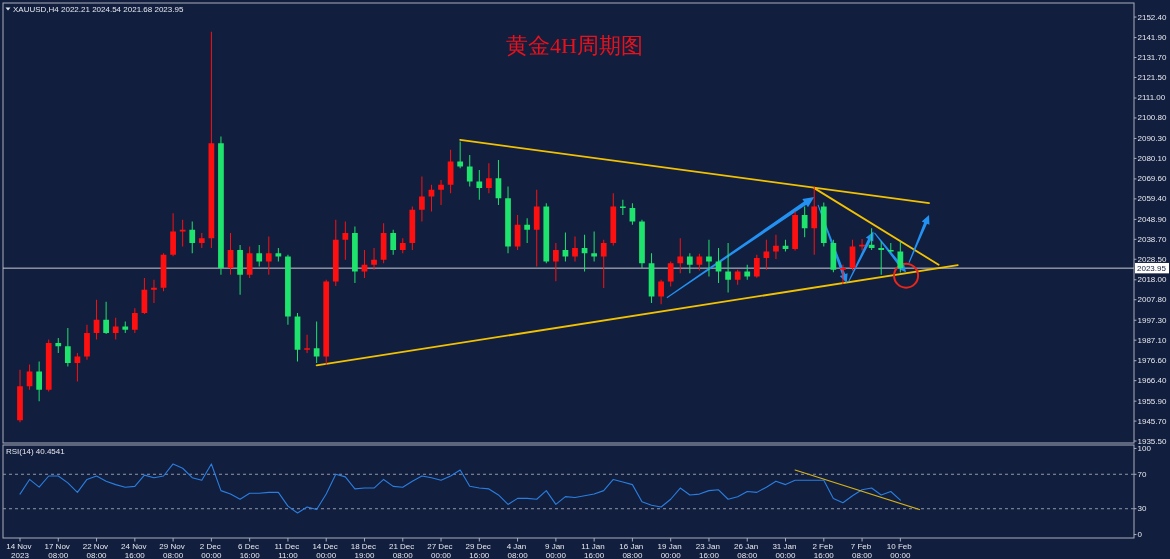 The image size is (1170, 559). I want to click on y-tick-label: 2141.90, so click(1152, 38).